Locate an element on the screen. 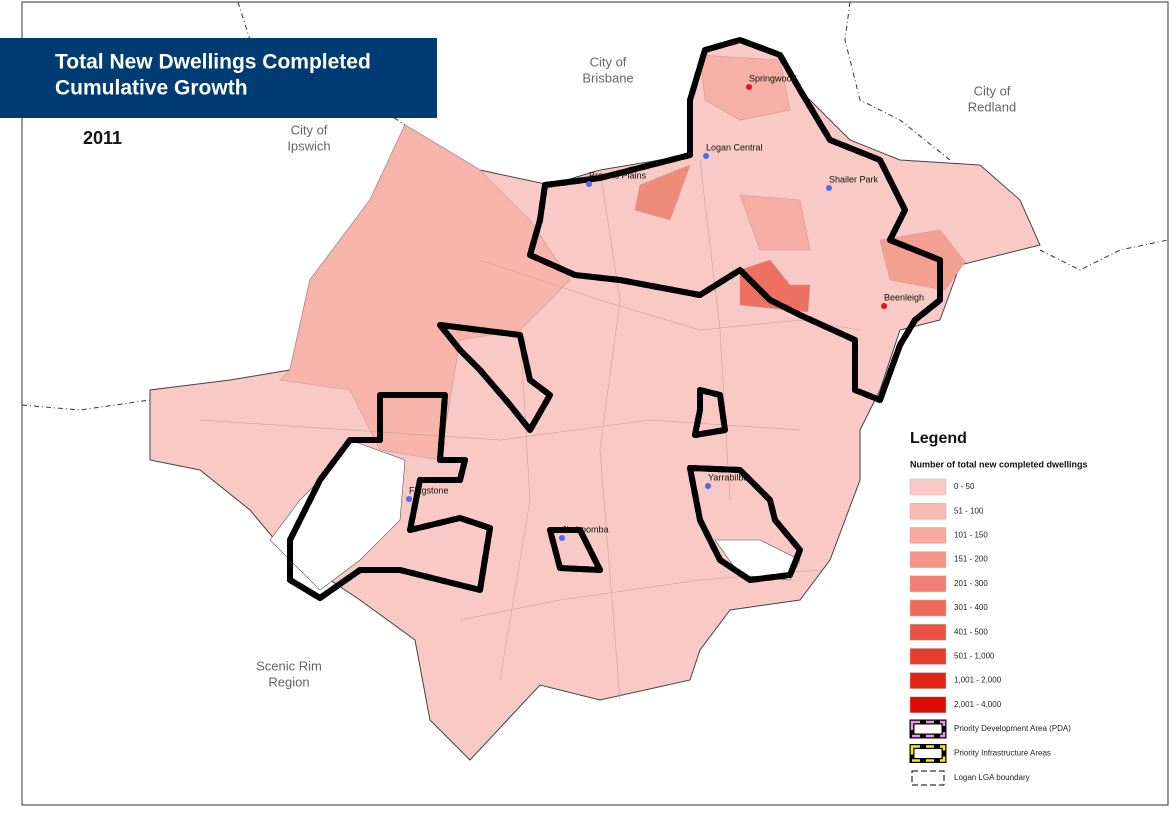 The width and height of the screenshot is (1170, 827). pda-outline is located at coordinates (545, 461).